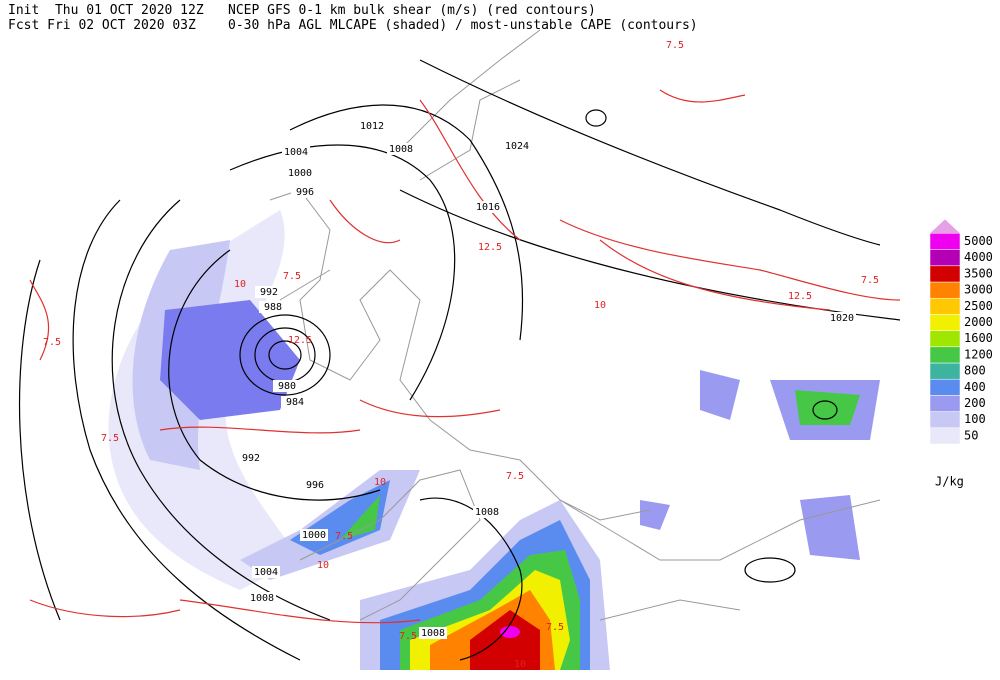 The width and height of the screenshot is (1000, 680). Describe the element at coordinates (978, 306) in the screenshot. I see `legend-label: 2500` at that location.